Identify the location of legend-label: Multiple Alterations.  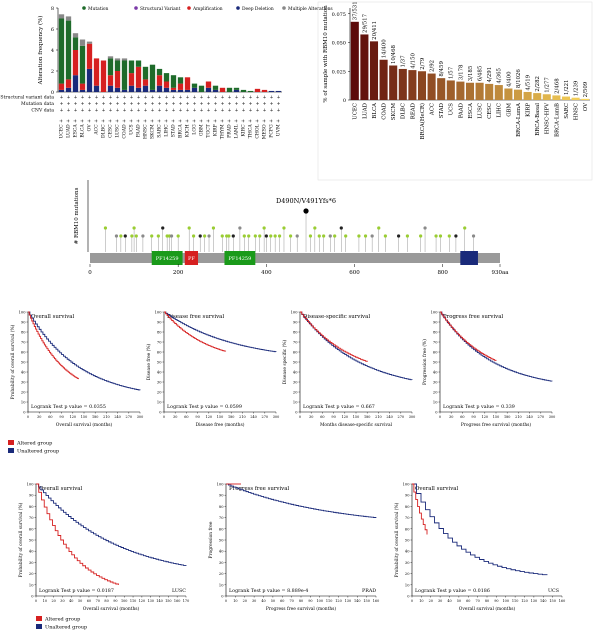
(310, 9).